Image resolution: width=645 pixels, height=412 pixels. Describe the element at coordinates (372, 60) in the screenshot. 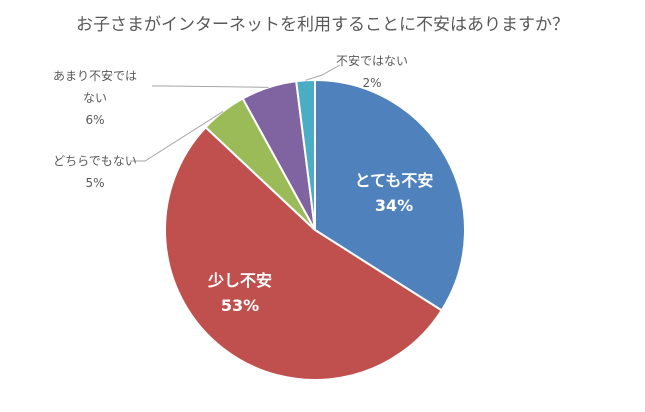

I see `slice-label-4: 不安ではない` at that location.